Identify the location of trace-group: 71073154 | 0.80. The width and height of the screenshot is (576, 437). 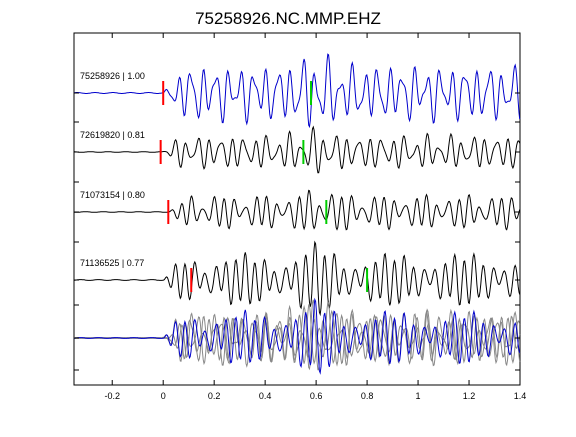
(297, 210).